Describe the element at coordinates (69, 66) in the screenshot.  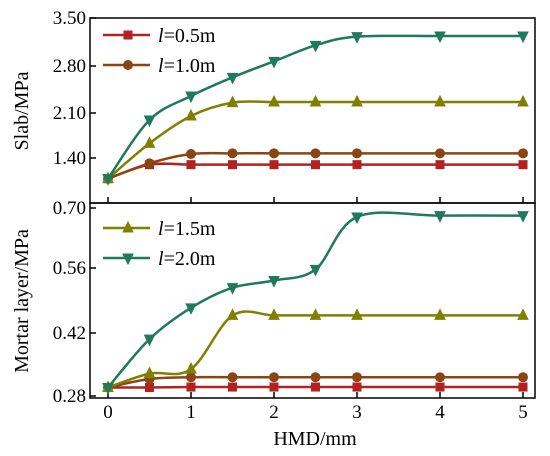
I see `y-tick-label: 2.80` at that location.